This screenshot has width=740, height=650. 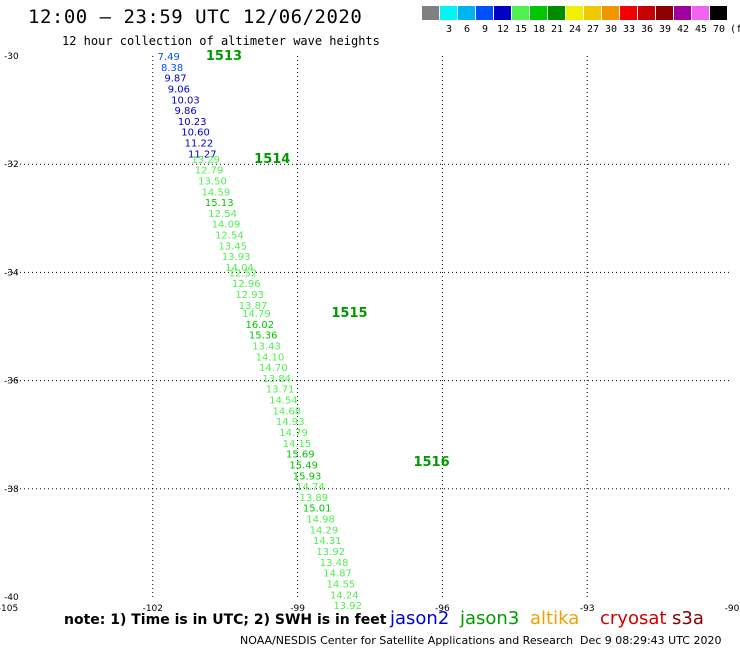 I want to click on swh-data-label: 13.87, so click(x=253, y=306).